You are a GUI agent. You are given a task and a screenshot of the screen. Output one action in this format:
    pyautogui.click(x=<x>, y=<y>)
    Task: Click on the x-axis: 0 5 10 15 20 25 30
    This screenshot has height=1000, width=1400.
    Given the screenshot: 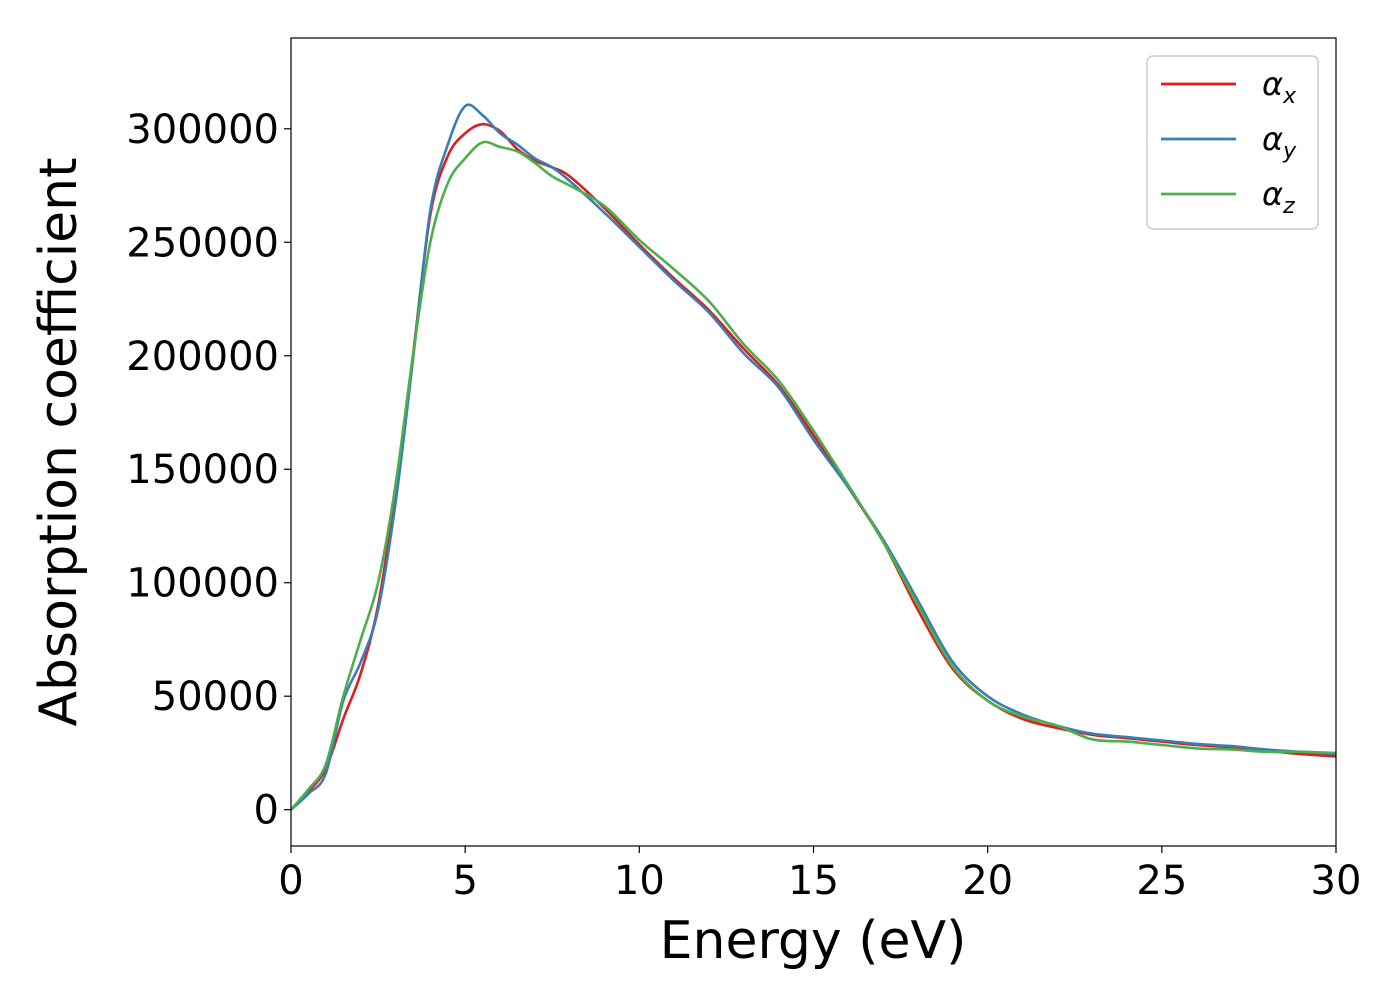 What is the action you would take?
    pyautogui.click(x=819, y=875)
    